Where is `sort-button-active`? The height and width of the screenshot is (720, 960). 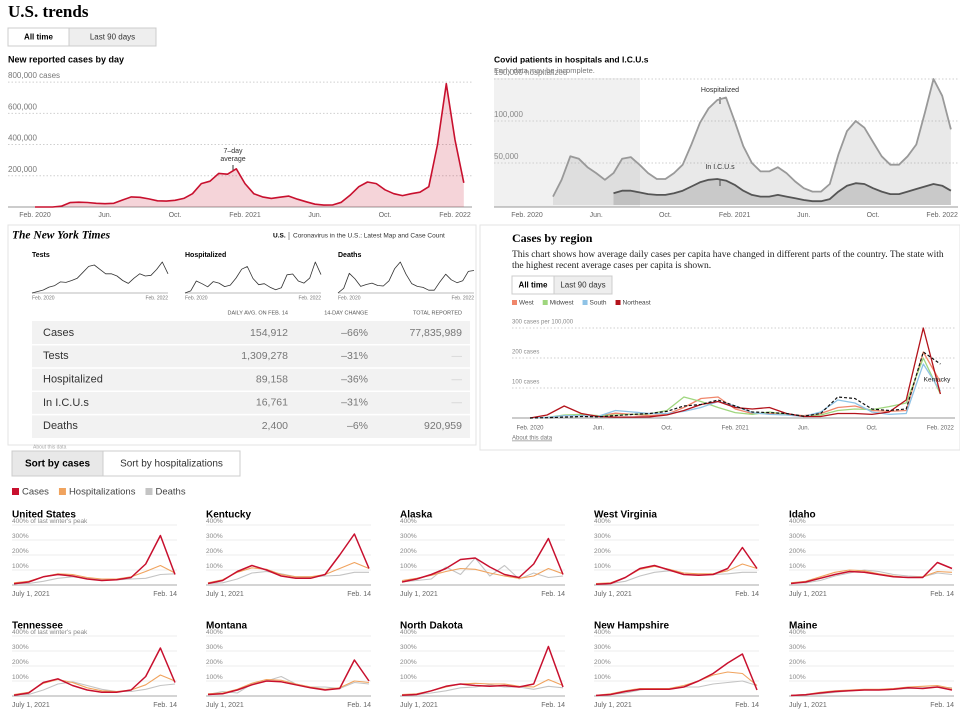
sort-button-active is located at coordinates (57, 463).